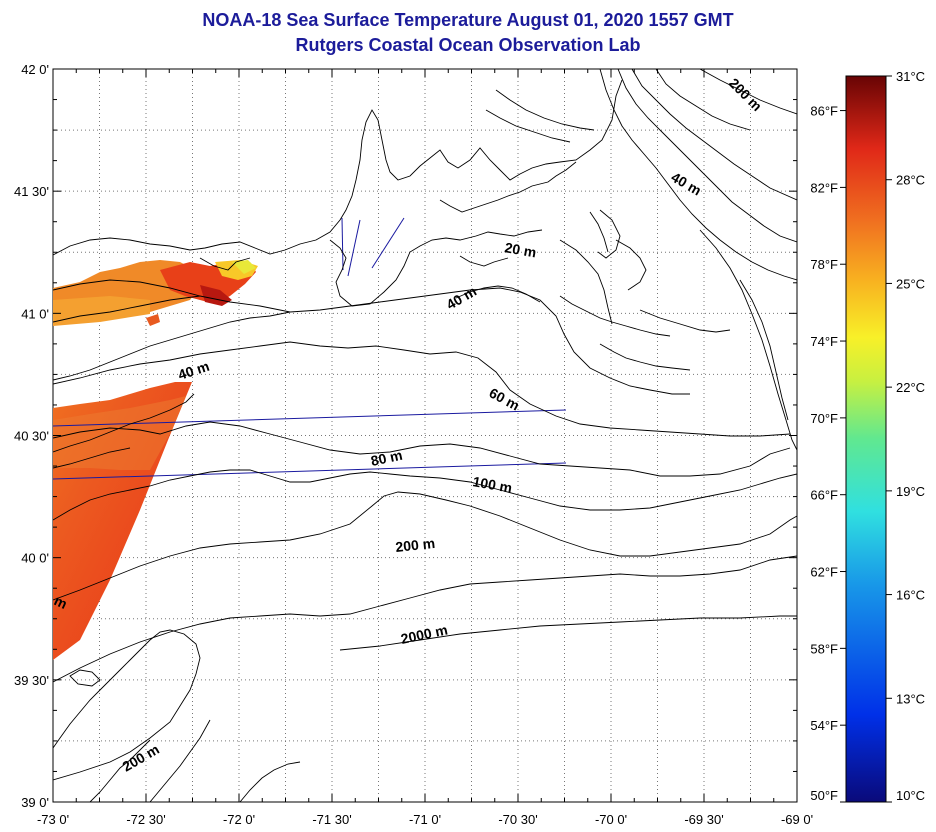  I want to click on colorbar, so click(866, 439).